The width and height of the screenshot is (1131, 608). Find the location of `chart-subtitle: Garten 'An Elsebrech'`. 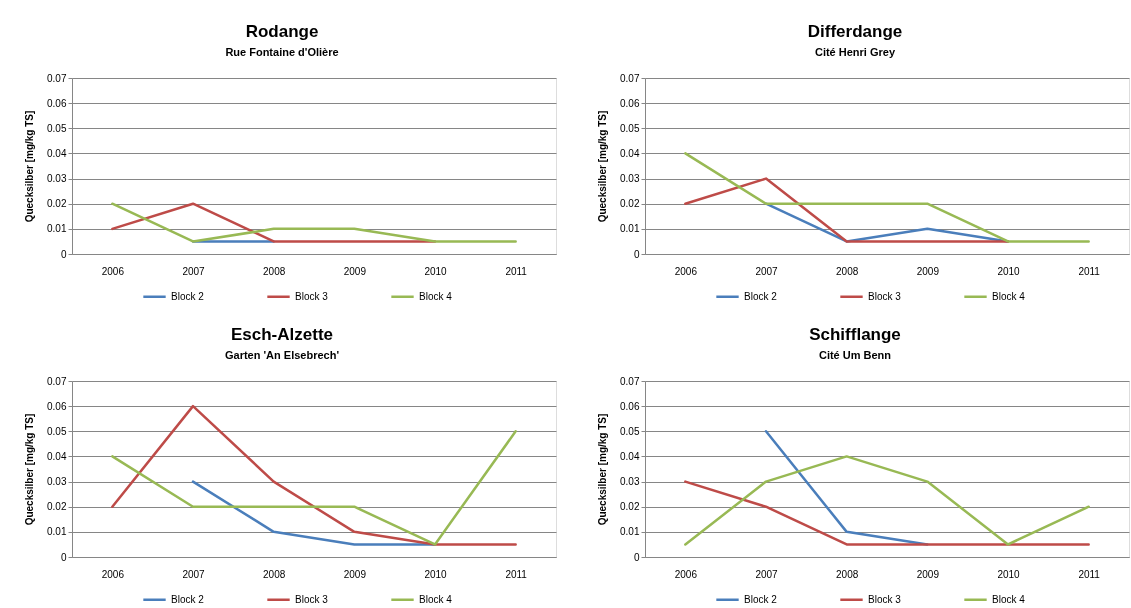

chart-subtitle: Garten 'An Elsebrech' is located at coordinates (282, 355).